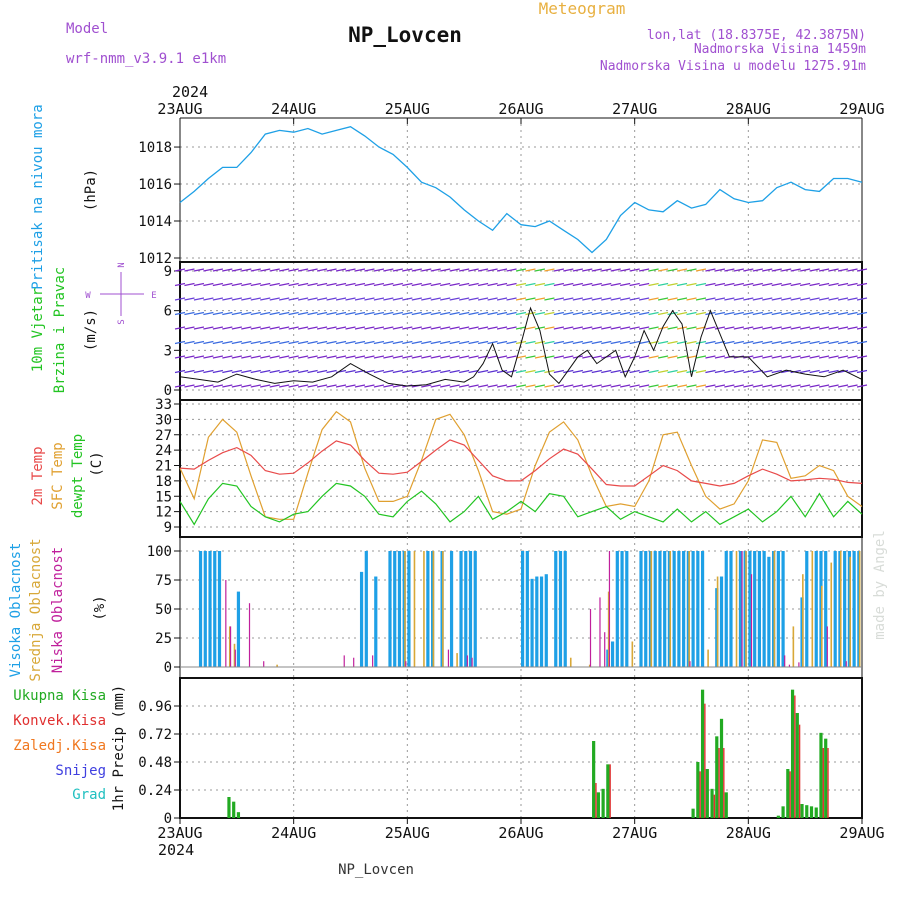  What do you see at coordinates (521, 189) in the screenshot?
I see `pressure-line` at bounding box center [521, 189].